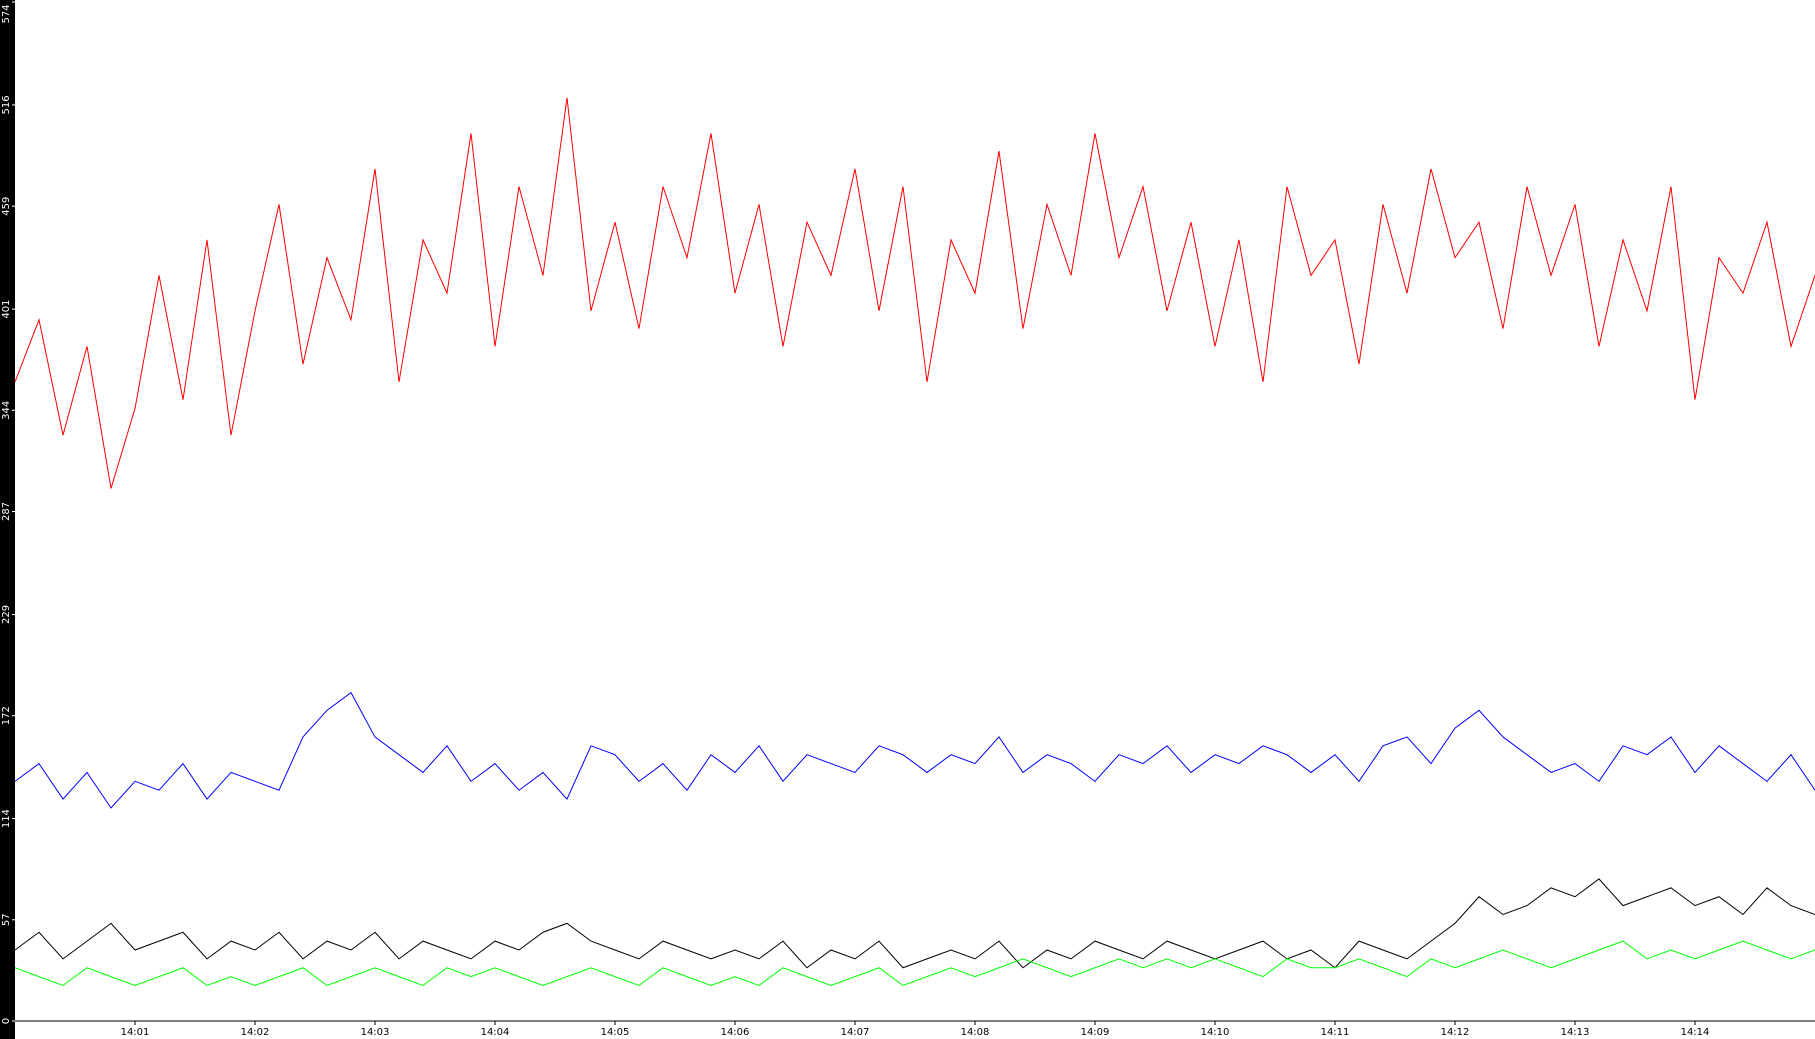  What do you see at coordinates (1335, 1032) in the screenshot?
I see `x-tick-label: 14:11` at bounding box center [1335, 1032].